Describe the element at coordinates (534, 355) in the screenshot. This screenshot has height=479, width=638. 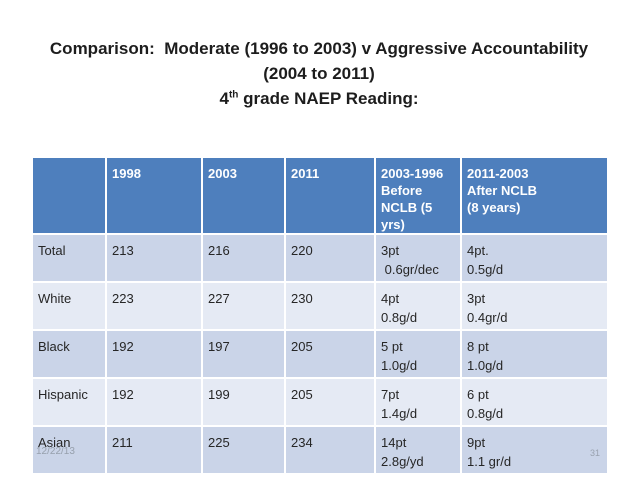
I see `diff-cell: 8 pt 1.0g/d` at that location.